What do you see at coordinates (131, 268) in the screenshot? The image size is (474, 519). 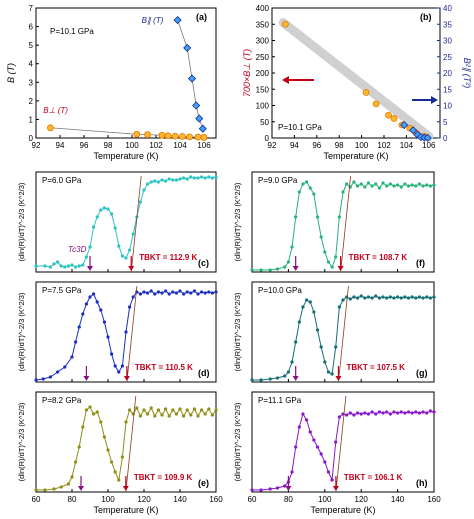 I see `tbkt-arrowhead` at bounding box center [131, 268].